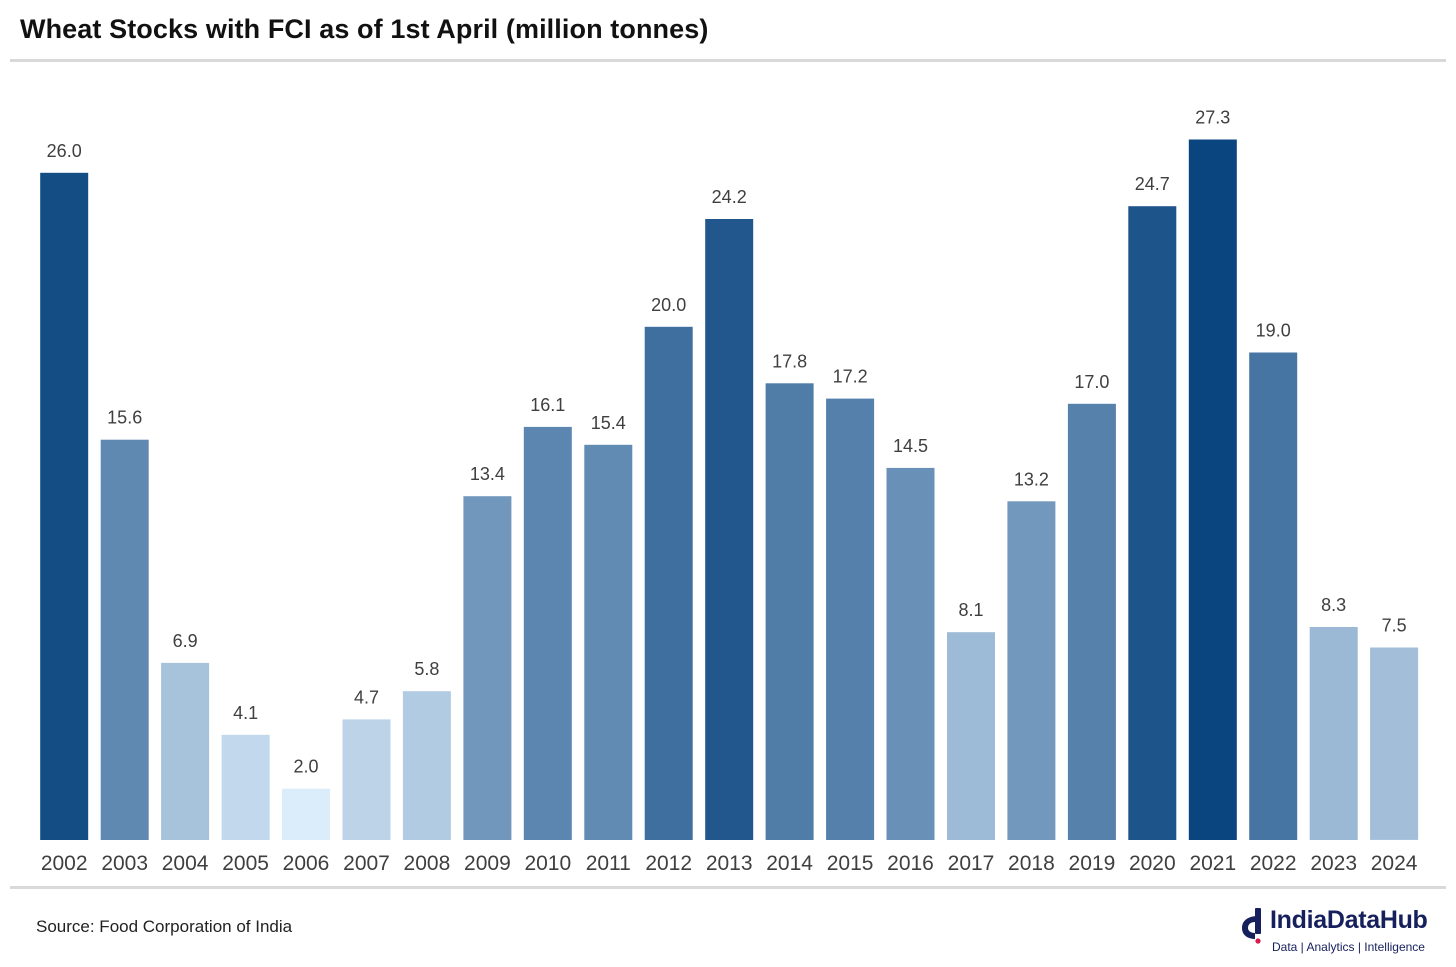 This screenshot has width=1456, height=967. Describe the element at coordinates (1152, 184) in the screenshot. I see `value-label-2020: 24.7` at that location.